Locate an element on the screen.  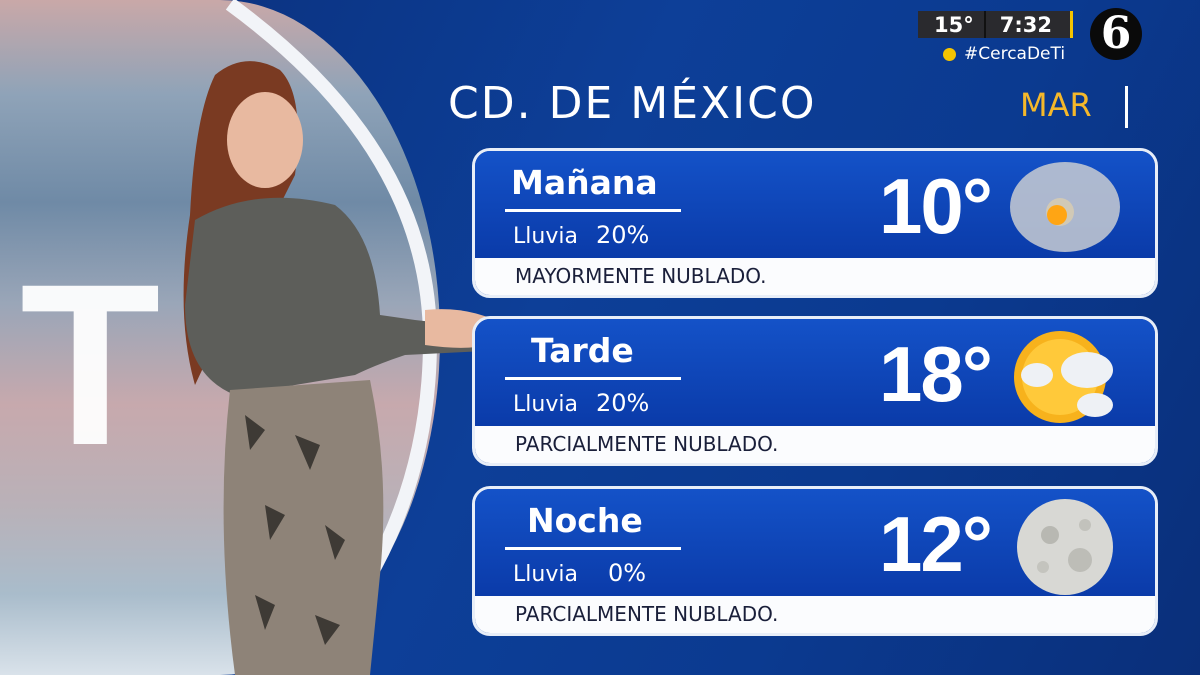
period-label: Mañana is located at coordinates (584, 182).